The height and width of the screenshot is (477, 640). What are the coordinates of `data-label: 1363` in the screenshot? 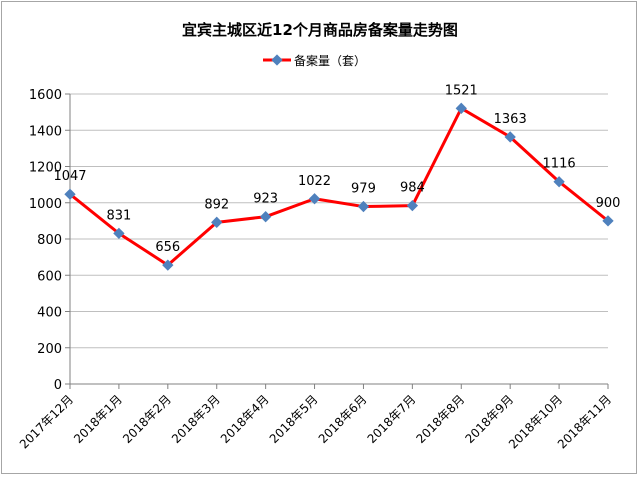 It's located at (510, 119).